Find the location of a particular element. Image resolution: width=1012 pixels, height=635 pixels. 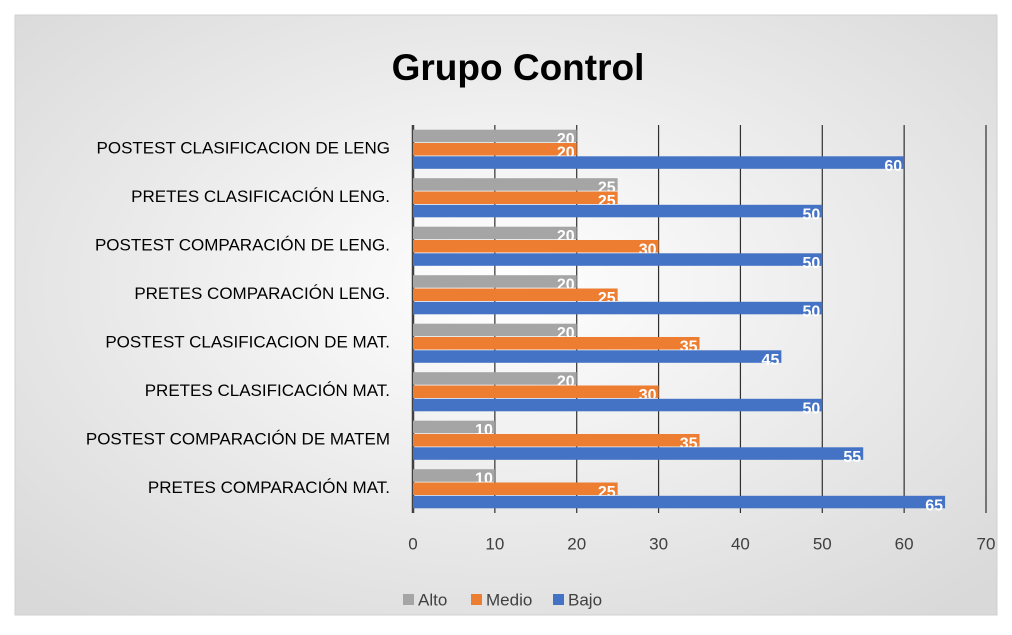

data-label: 60 is located at coordinates (893, 166).